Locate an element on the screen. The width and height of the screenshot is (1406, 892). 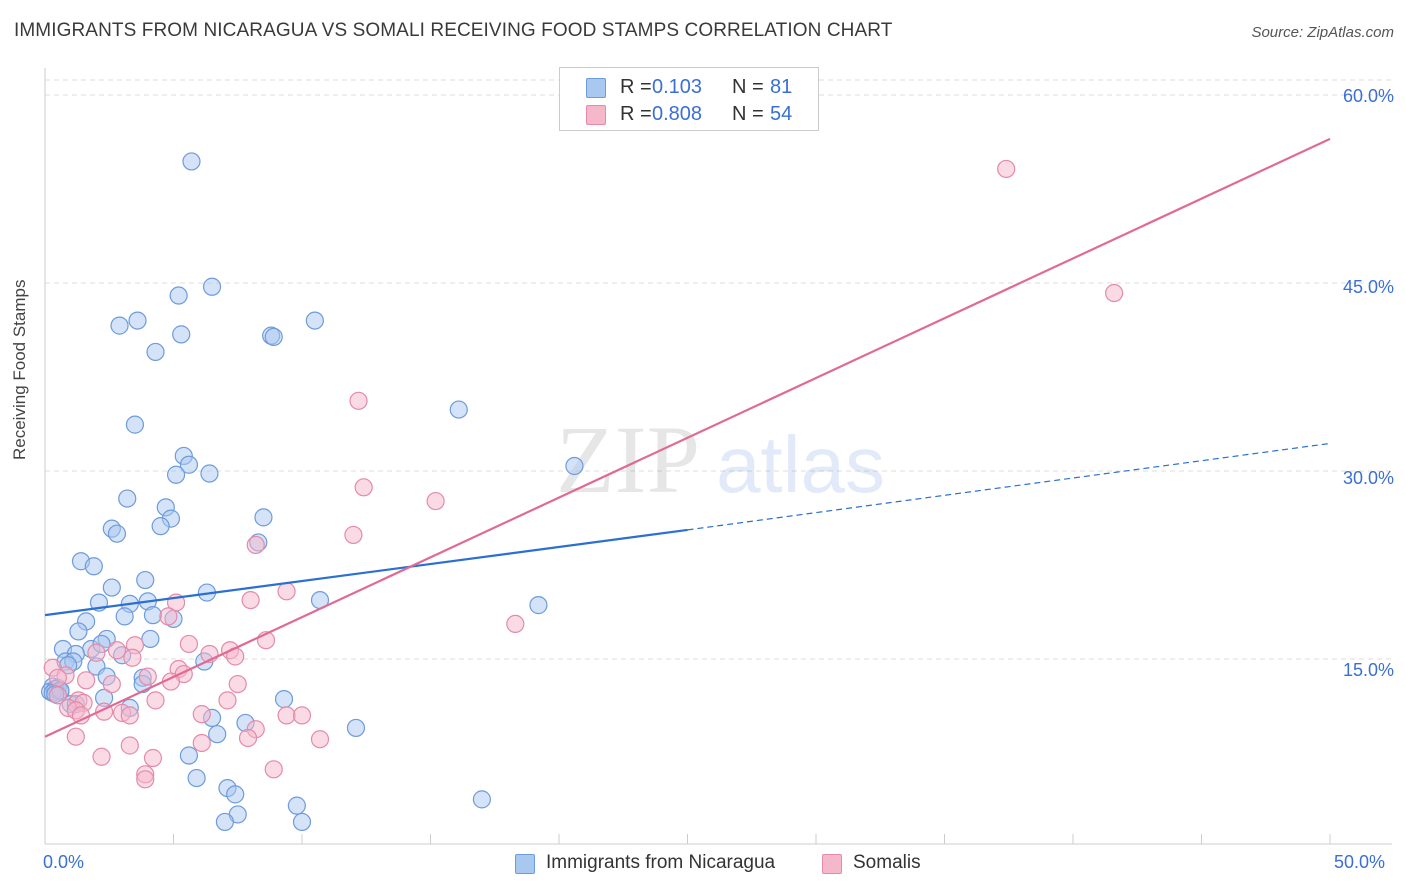
y-tick-label: 45.0% is located at coordinates (1368, 287).